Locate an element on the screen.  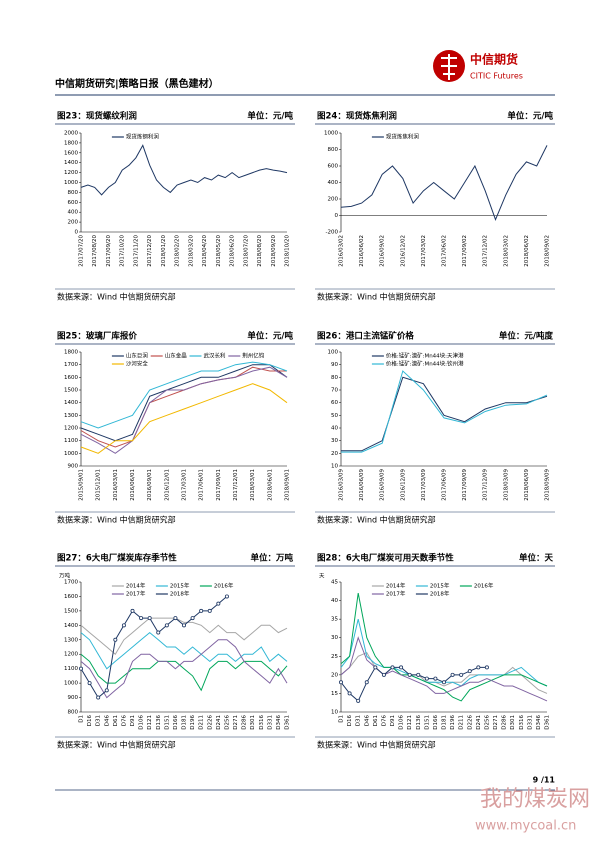
x-tick-label: D361 is located at coordinates (548, 722).